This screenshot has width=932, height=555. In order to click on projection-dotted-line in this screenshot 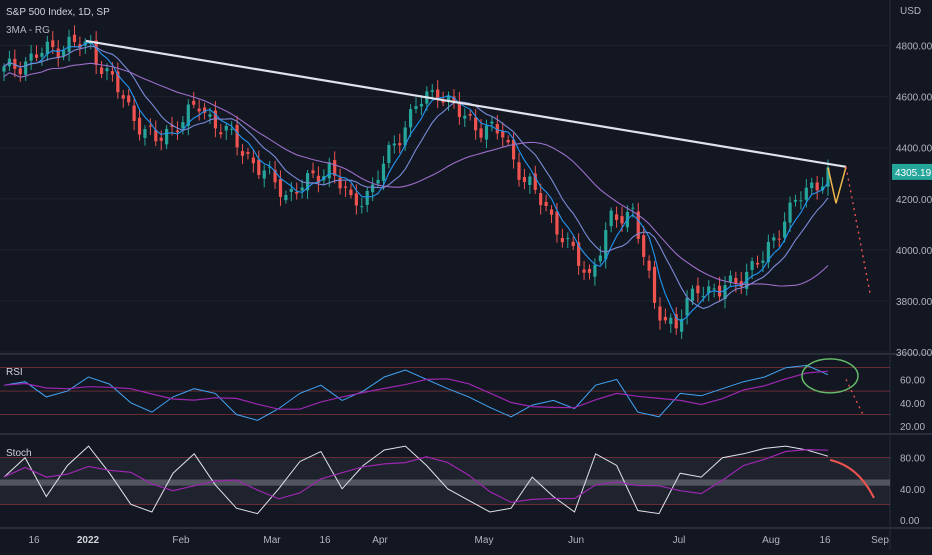, I will do `click(858, 230)`.